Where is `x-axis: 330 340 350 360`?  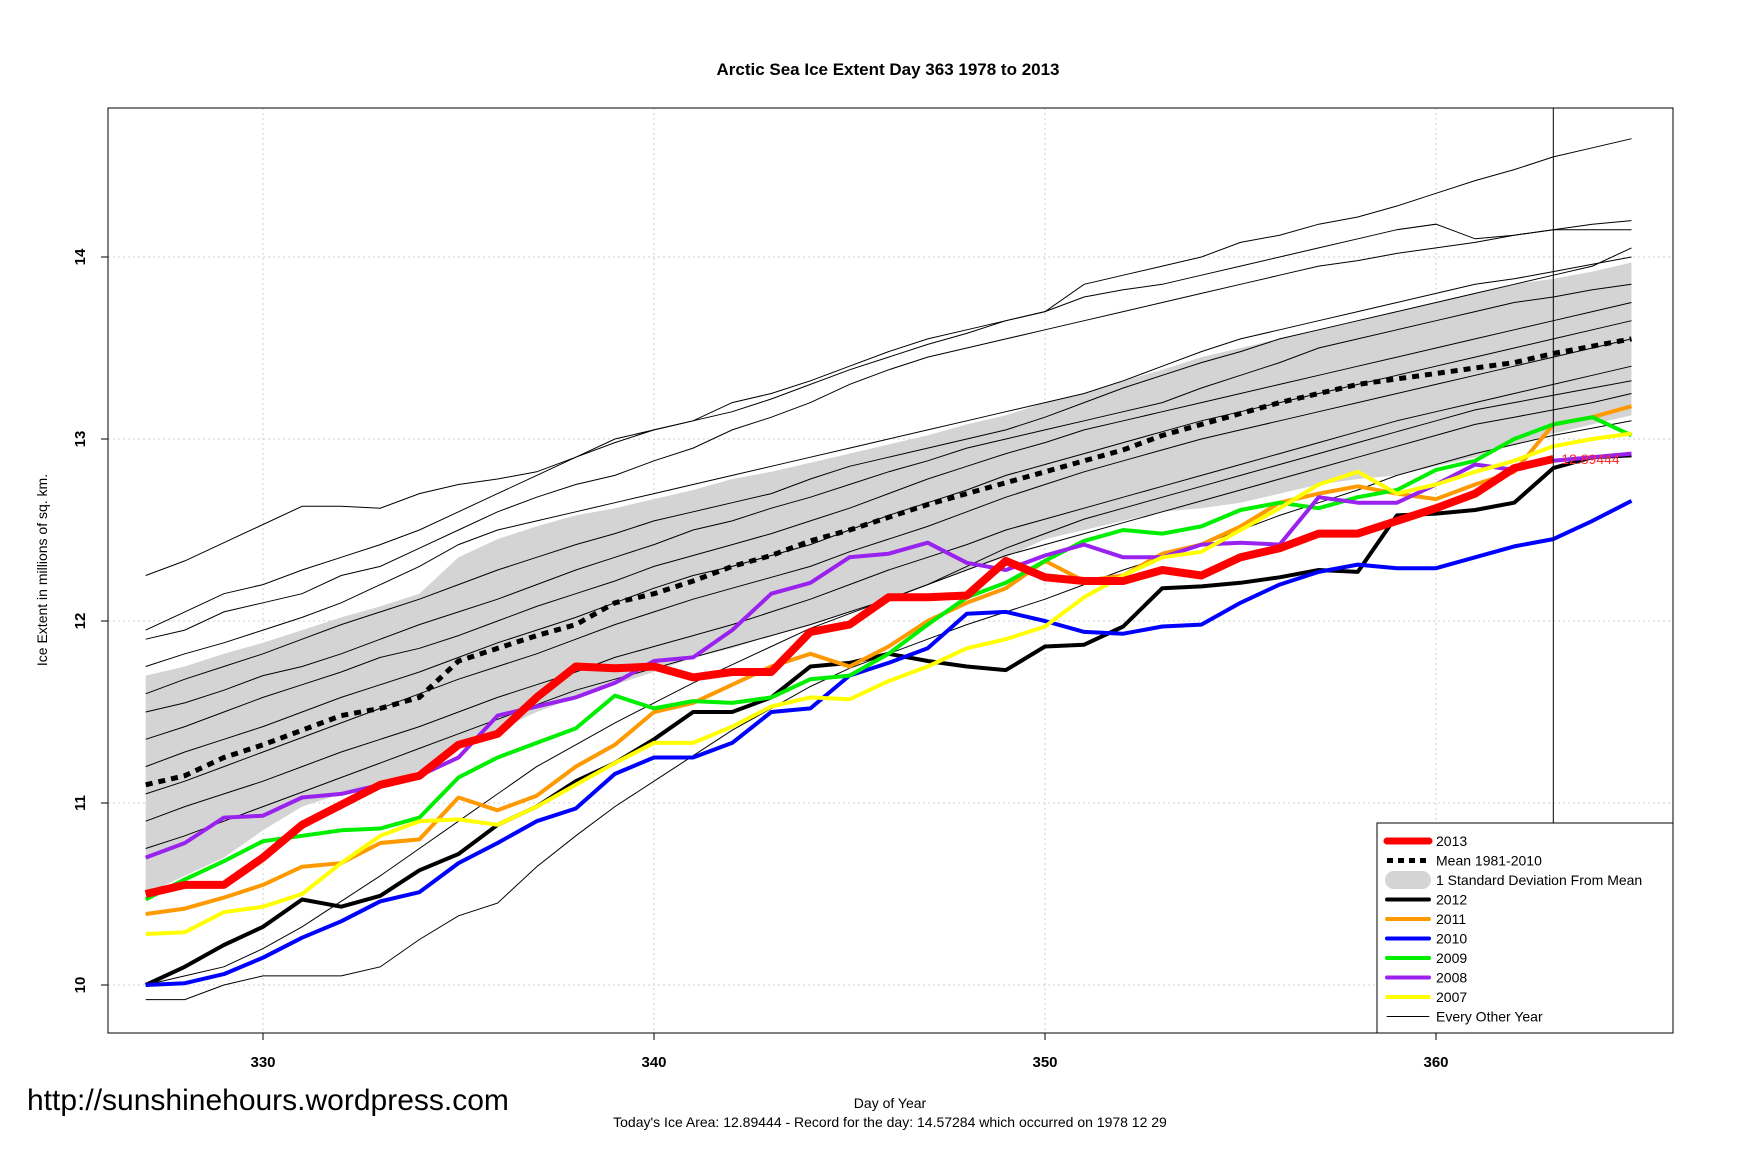 x-axis: 330 340 350 360 is located at coordinates (849, 1052).